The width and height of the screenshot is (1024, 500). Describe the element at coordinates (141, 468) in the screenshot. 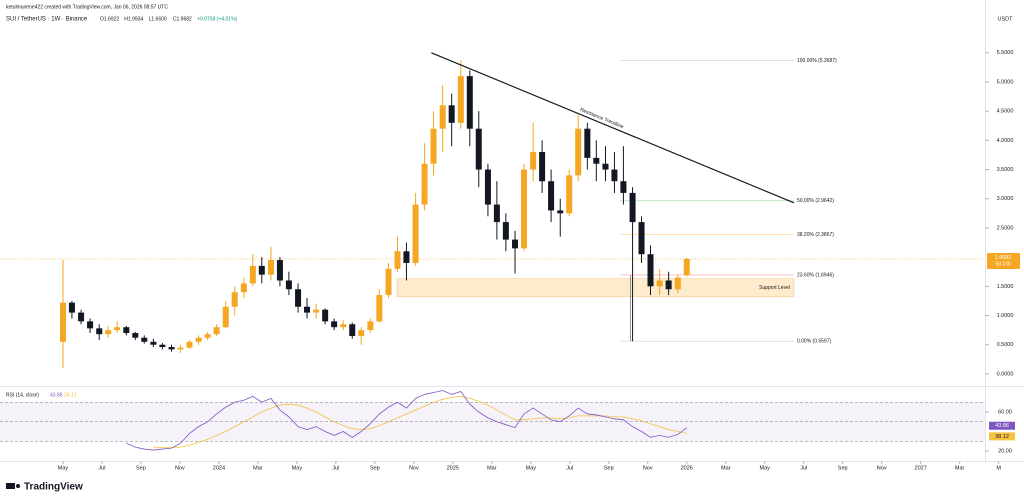

I see `x-tick-label: Sep` at that location.